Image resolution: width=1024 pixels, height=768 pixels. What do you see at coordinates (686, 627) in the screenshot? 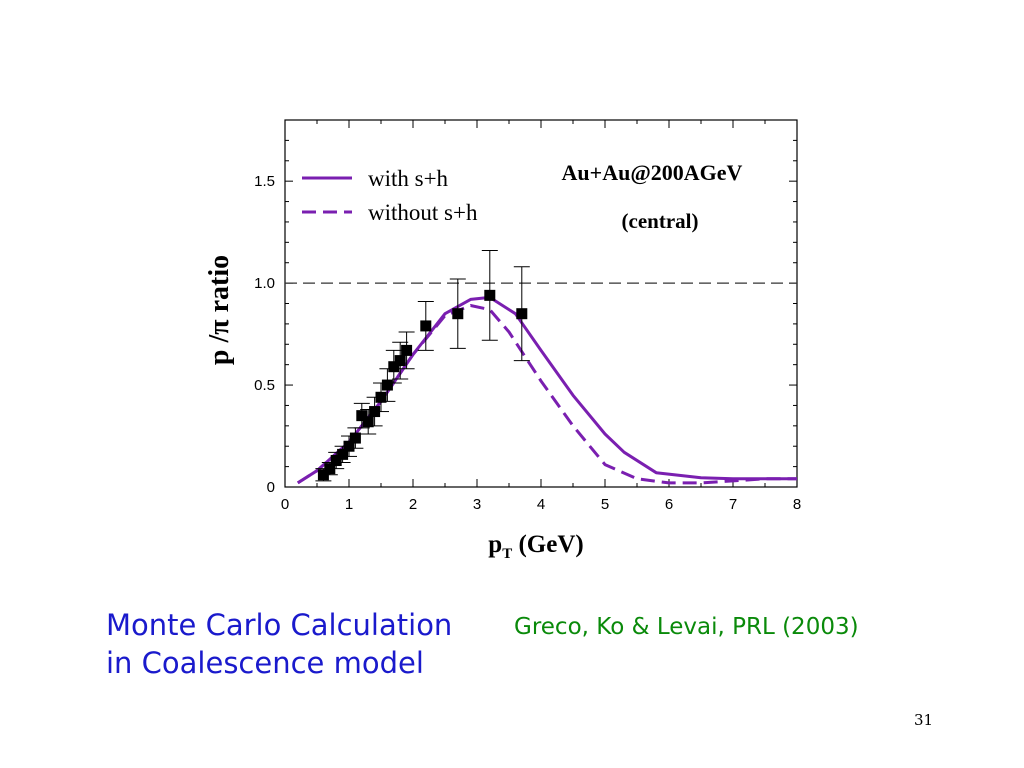
I see `citation: Greco, Ko & Levai, PRL (2003)` at bounding box center [686, 627].